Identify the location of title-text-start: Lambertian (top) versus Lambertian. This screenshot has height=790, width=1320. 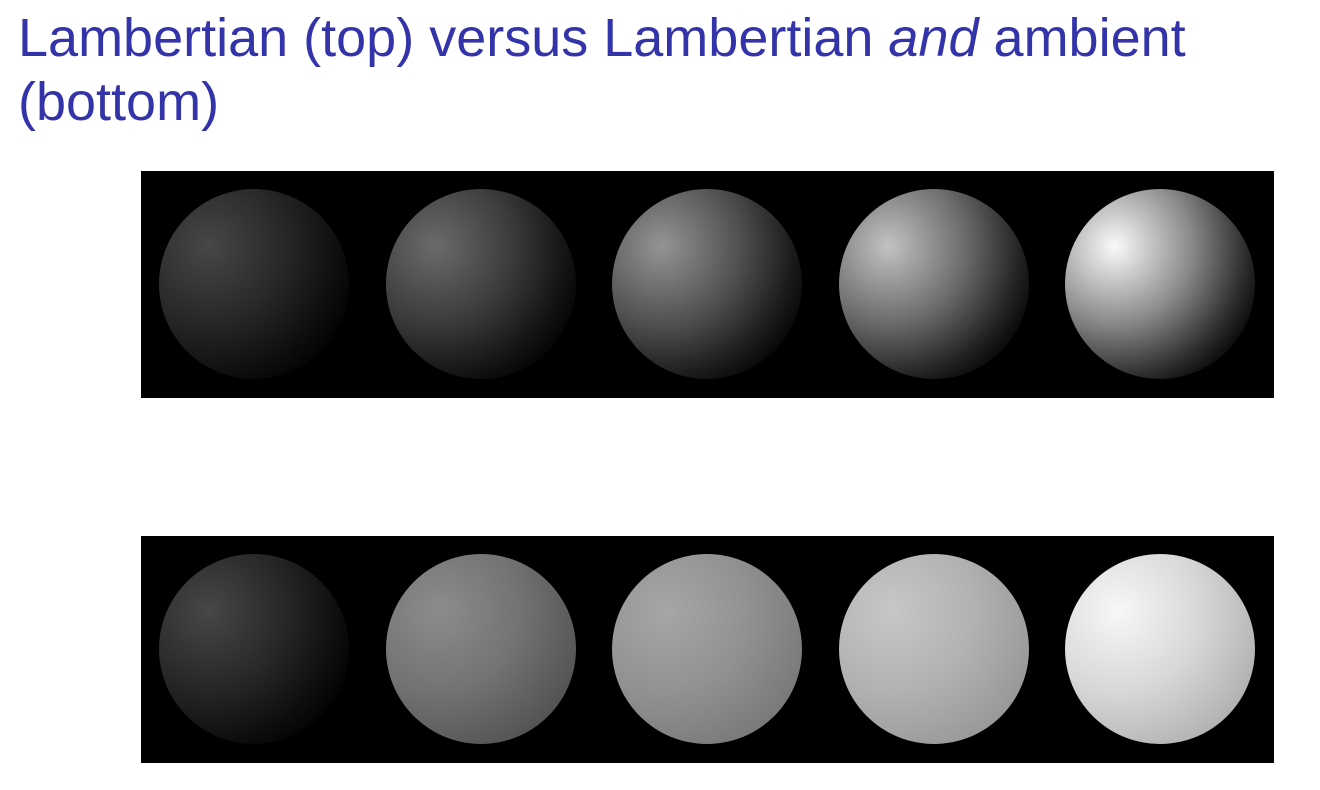
(453, 38).